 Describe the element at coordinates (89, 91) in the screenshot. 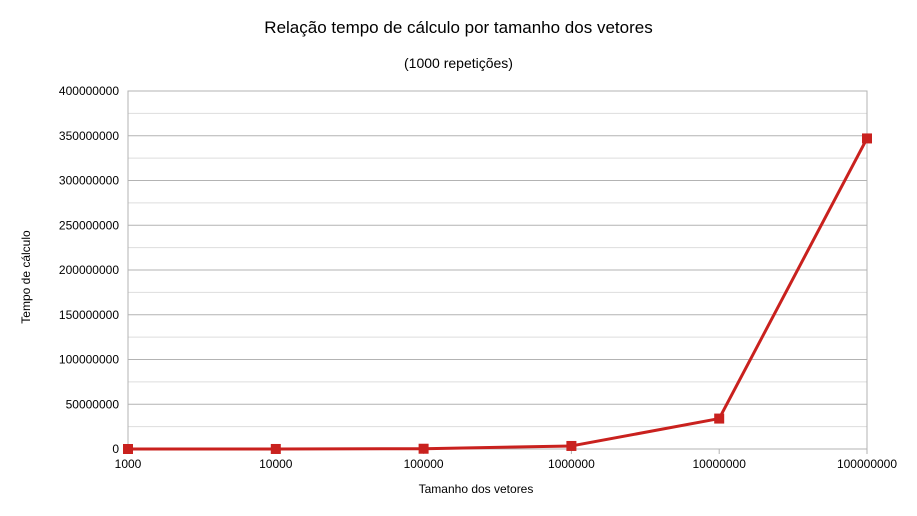

I see `y-tick-label: 400000000` at that location.